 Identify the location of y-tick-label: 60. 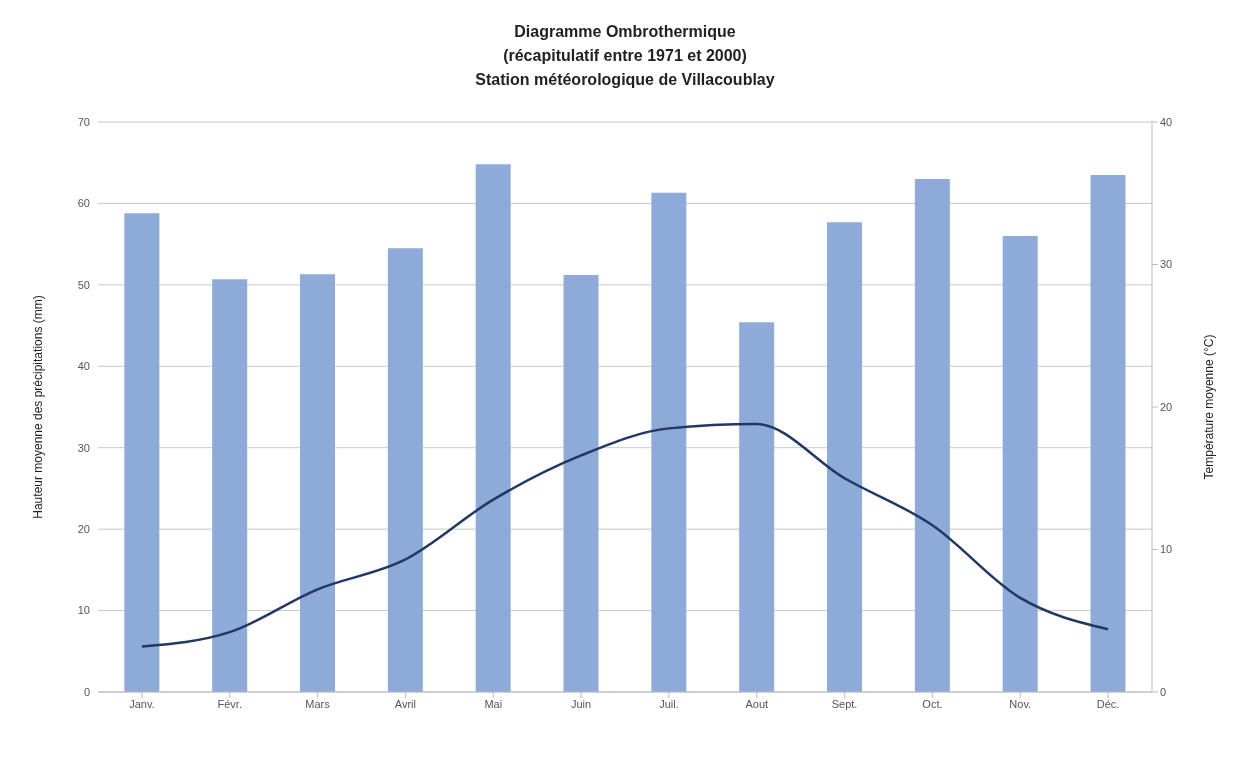
(83, 203).